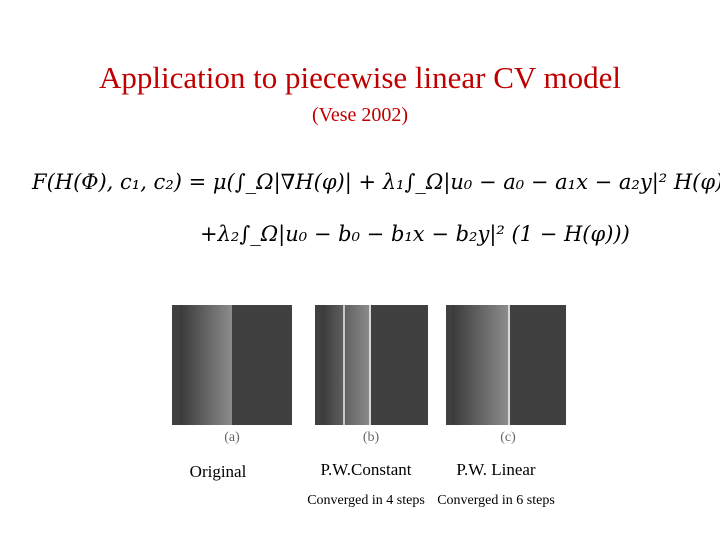  I want to click on panel-label: (b), so click(371, 437).